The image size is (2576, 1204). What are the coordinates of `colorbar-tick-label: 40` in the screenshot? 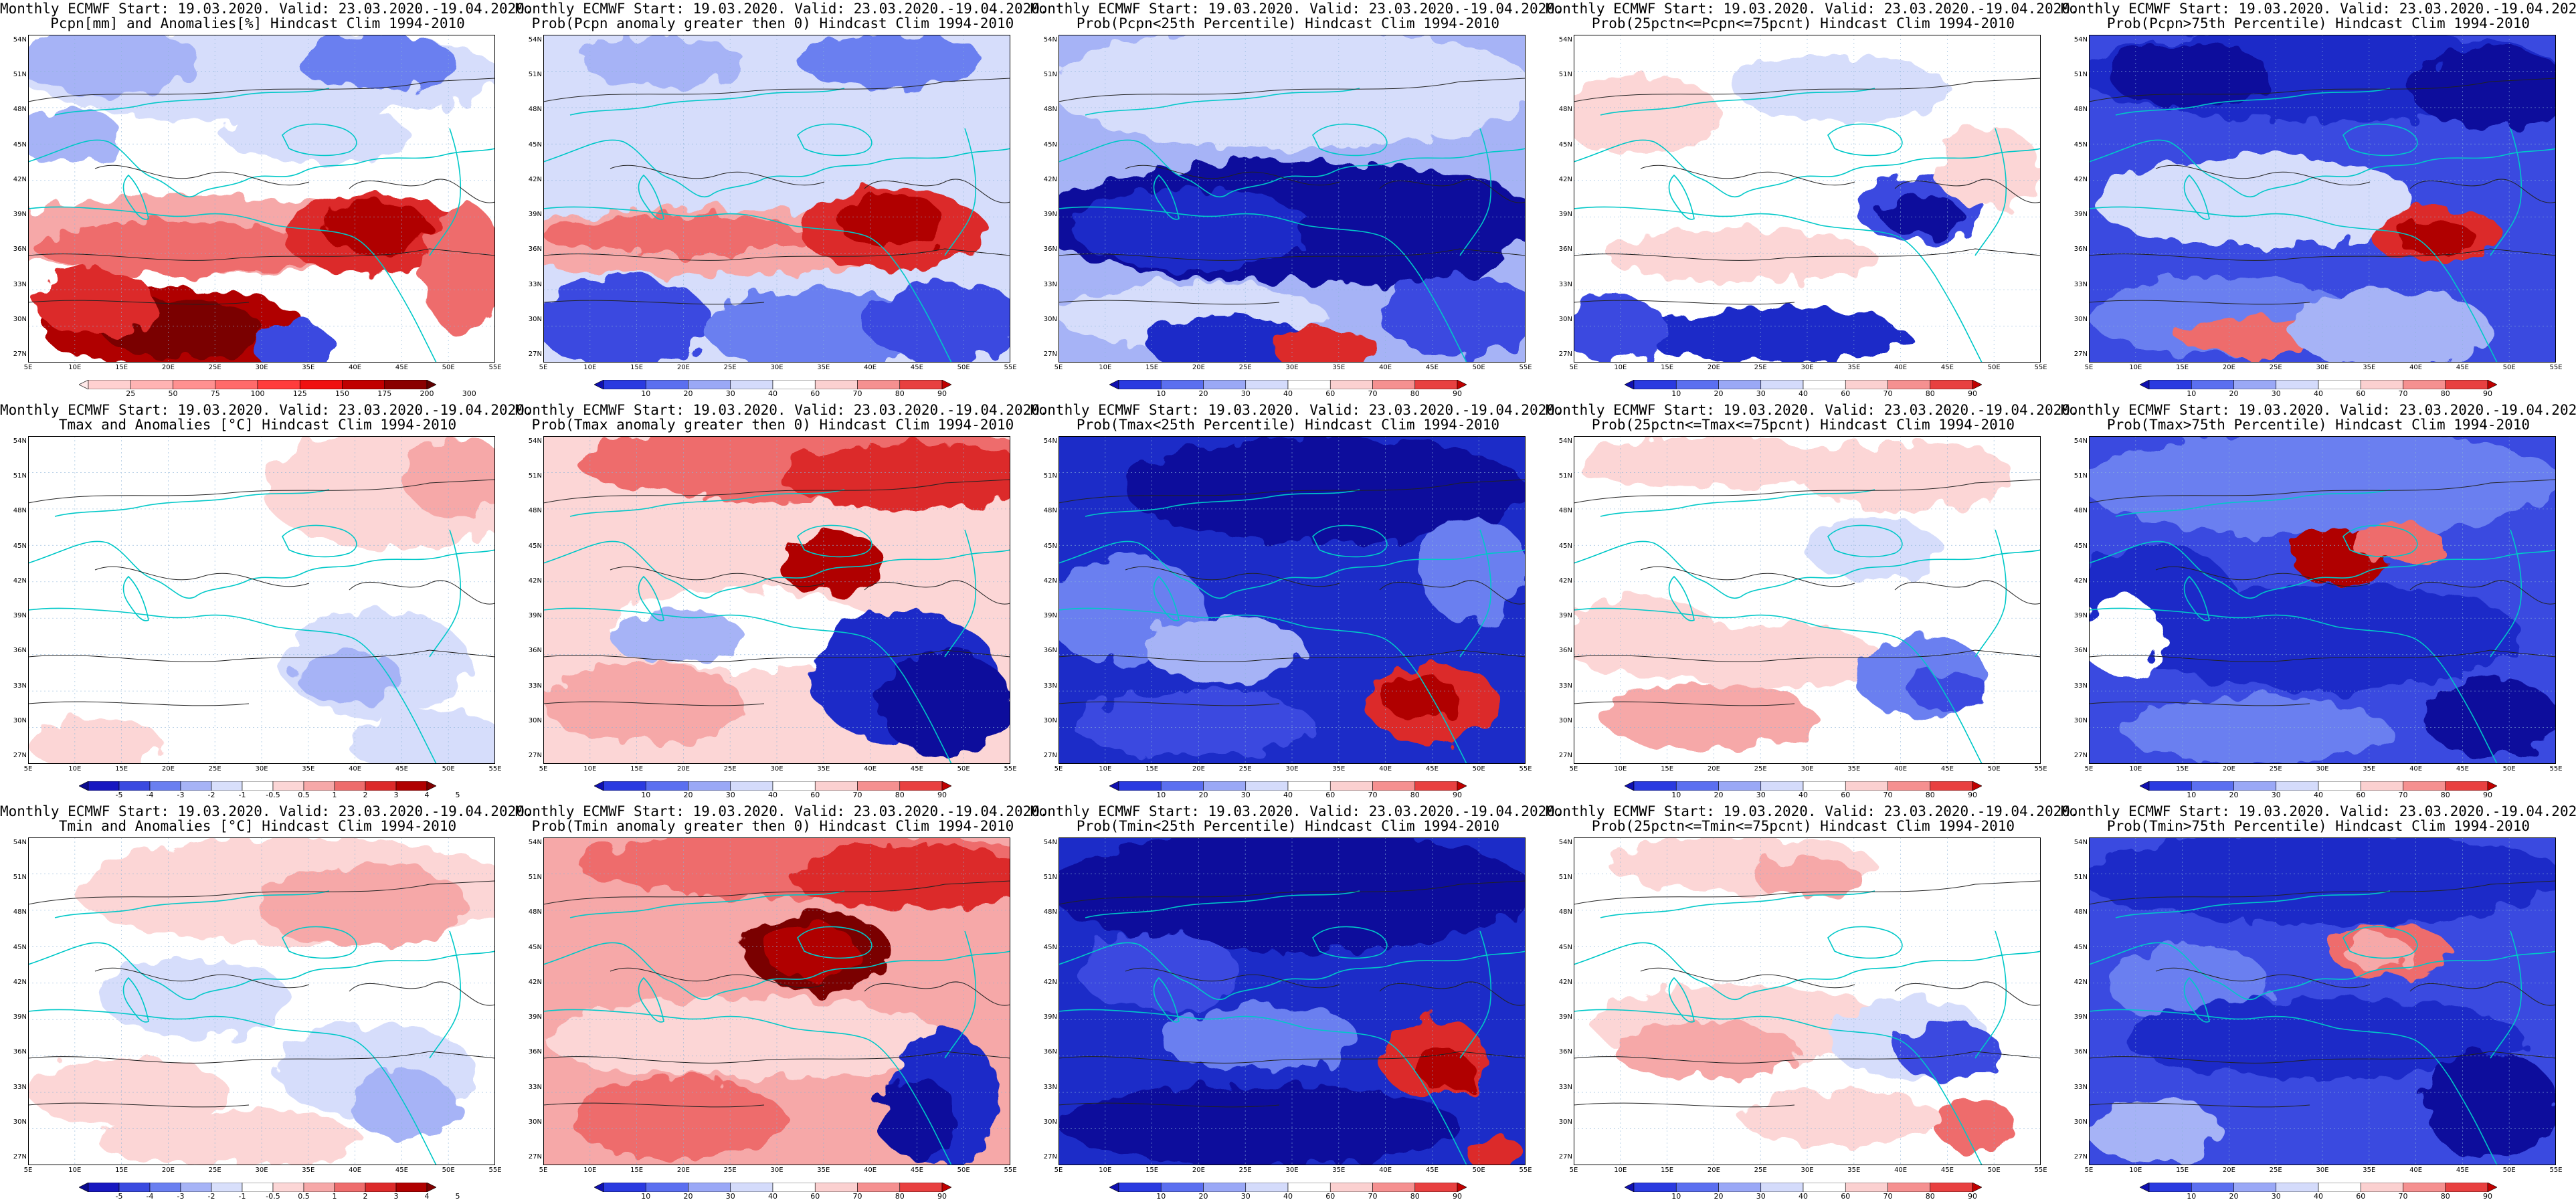 It's located at (773, 1196).